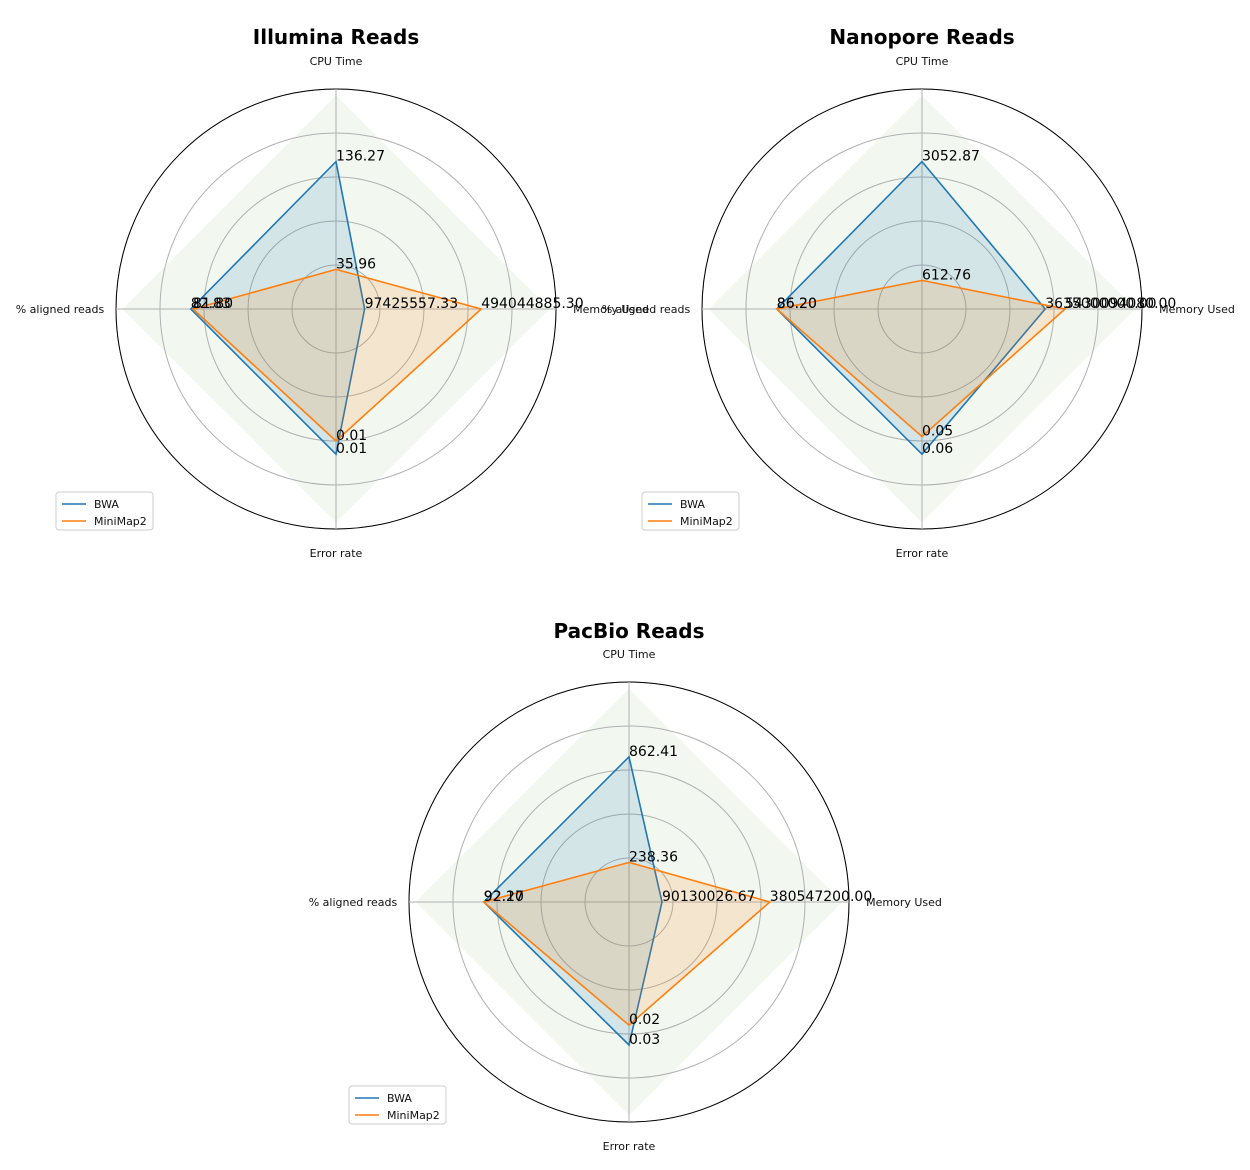 The image size is (1250, 1170). What do you see at coordinates (1120, 304) in the screenshot?
I see `data-label: 5430094080.00` at bounding box center [1120, 304].